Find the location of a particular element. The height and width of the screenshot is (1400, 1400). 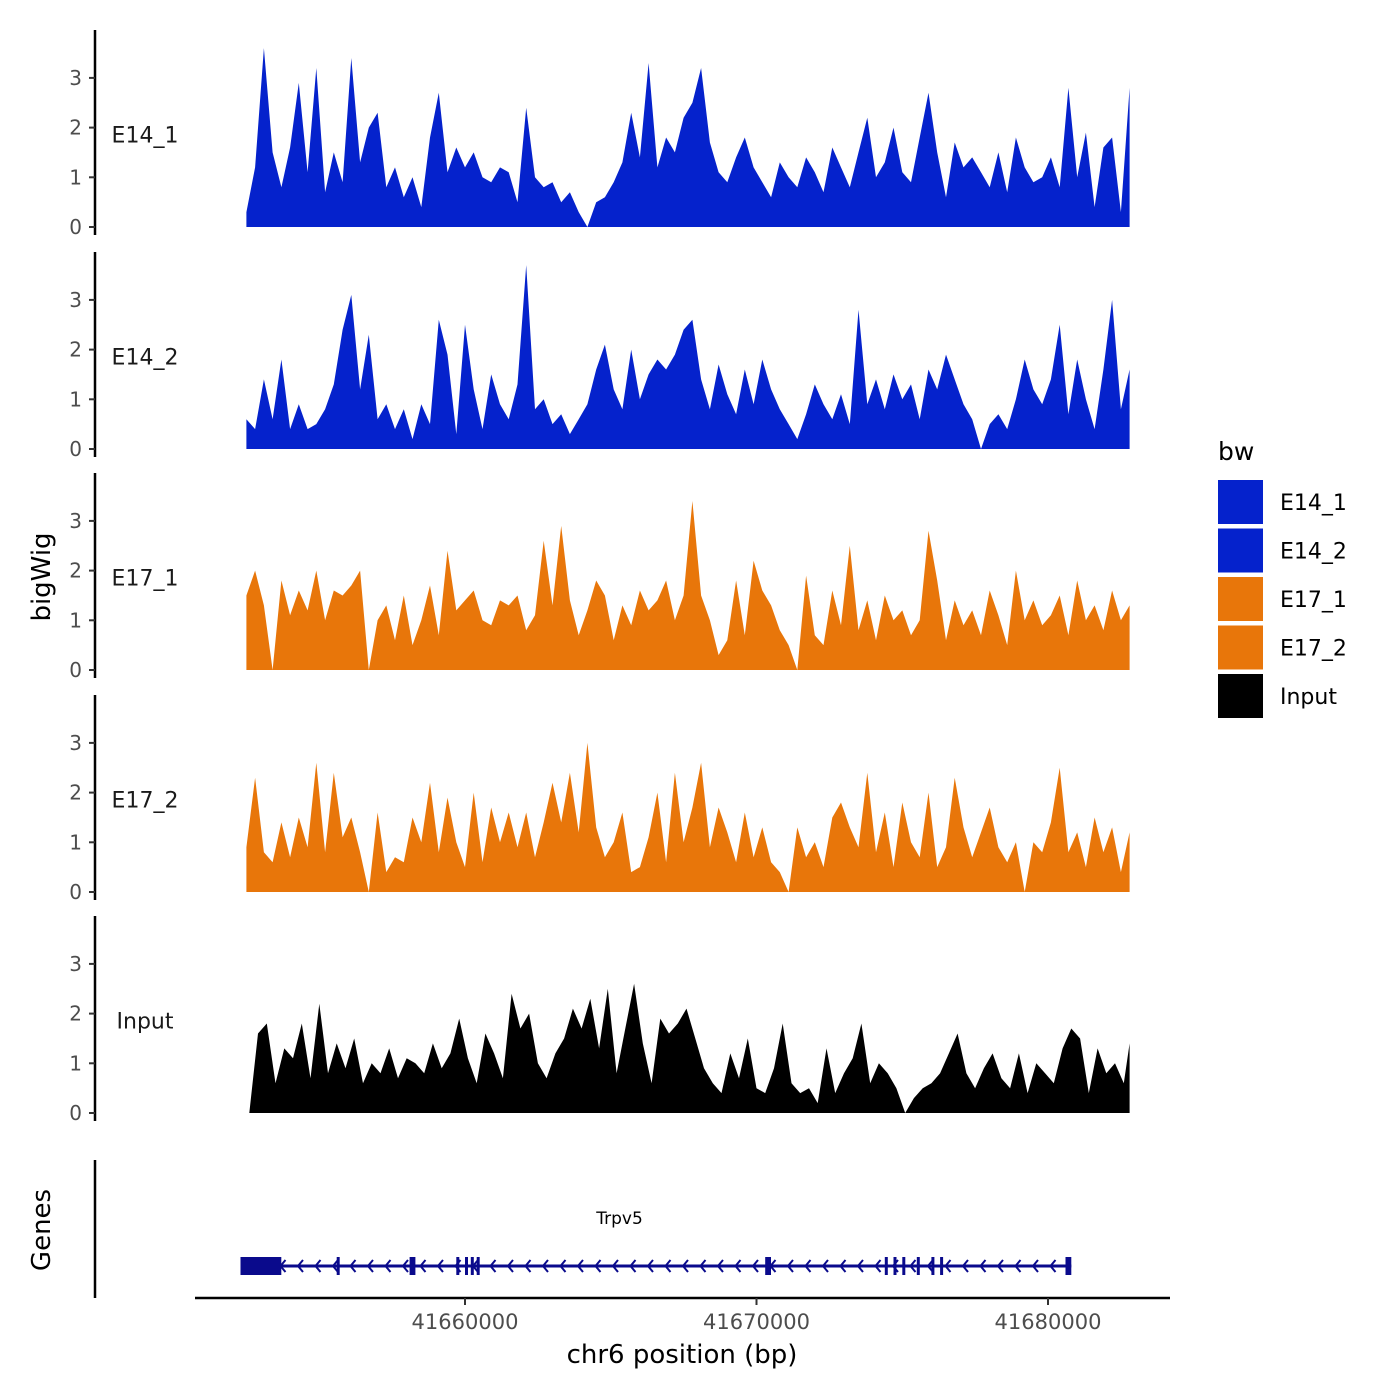

x-tick-label: 41660000 is located at coordinates (465, 1322).